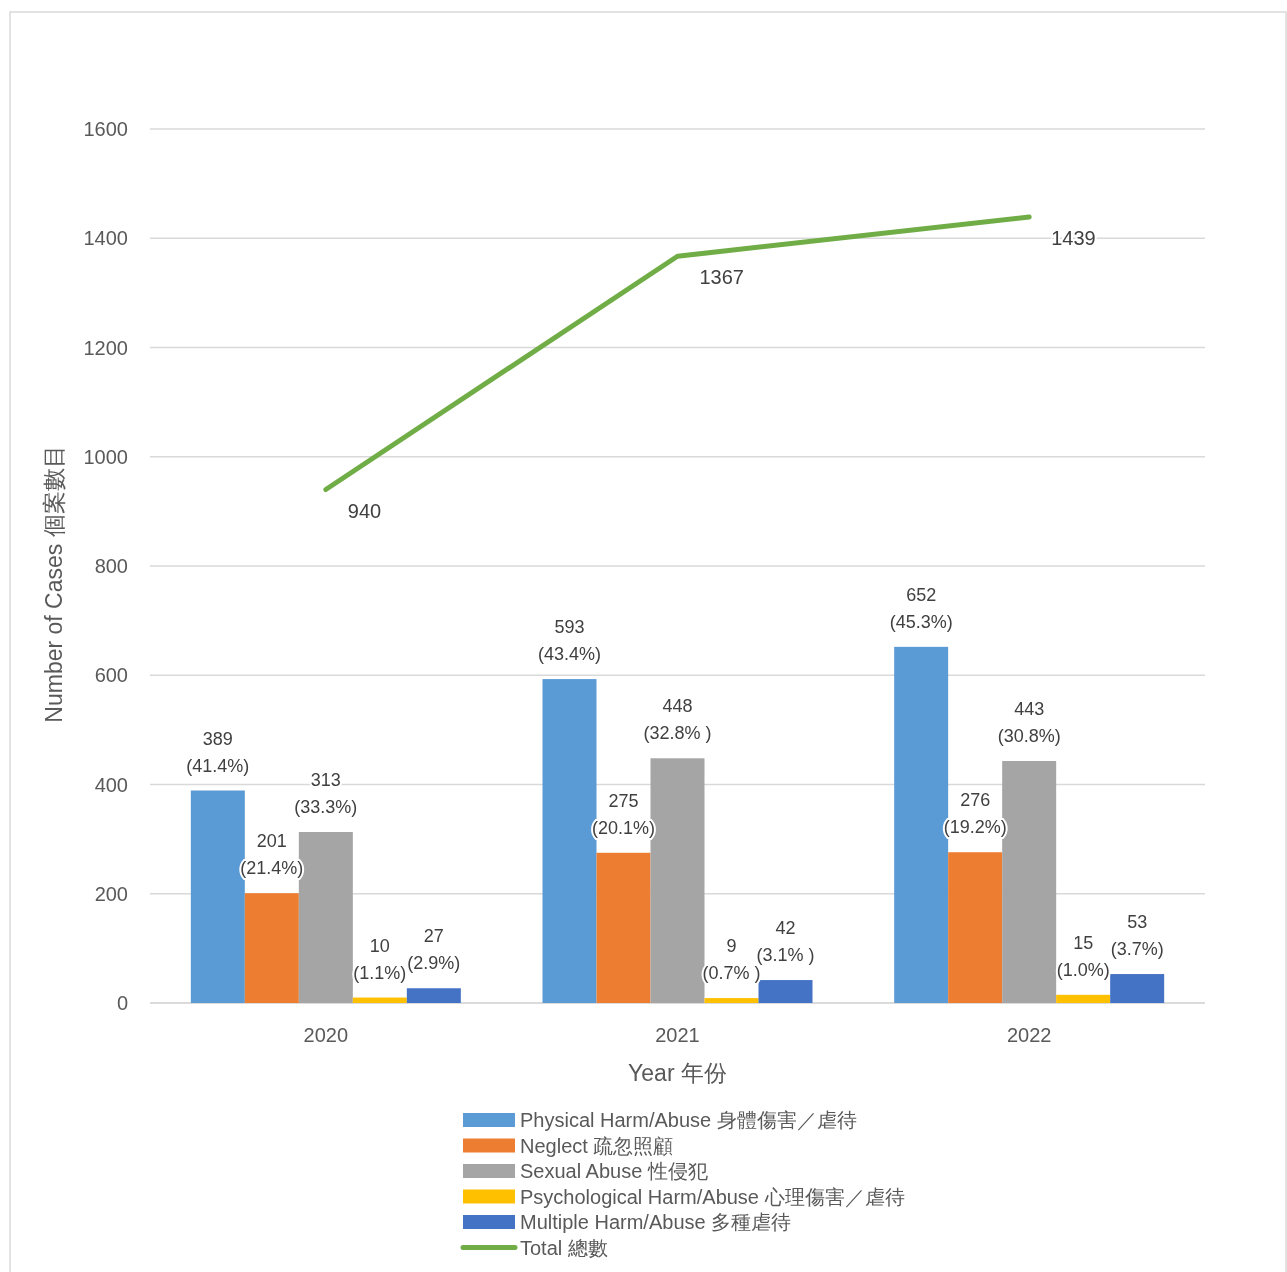 The height and width of the screenshot is (1272, 1287). Describe the element at coordinates (597, 1145) in the screenshot. I see `legend-label: Neglect 疏忽照顧` at that location.